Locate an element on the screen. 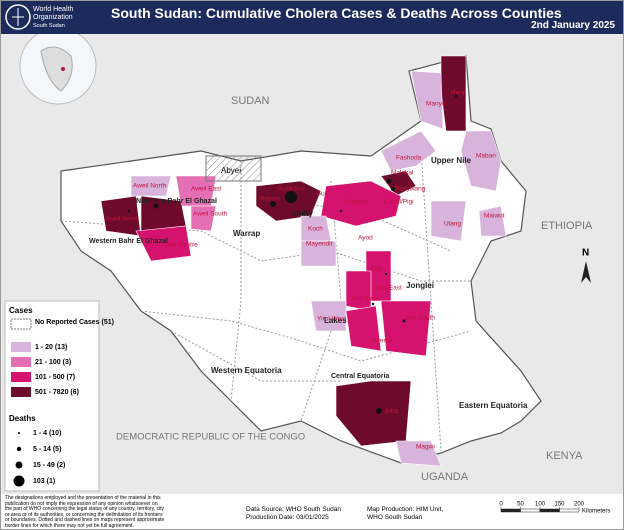 The height and width of the screenshot is (530, 624). state-label: Northern Bahr El Ghazal is located at coordinates (176, 201).